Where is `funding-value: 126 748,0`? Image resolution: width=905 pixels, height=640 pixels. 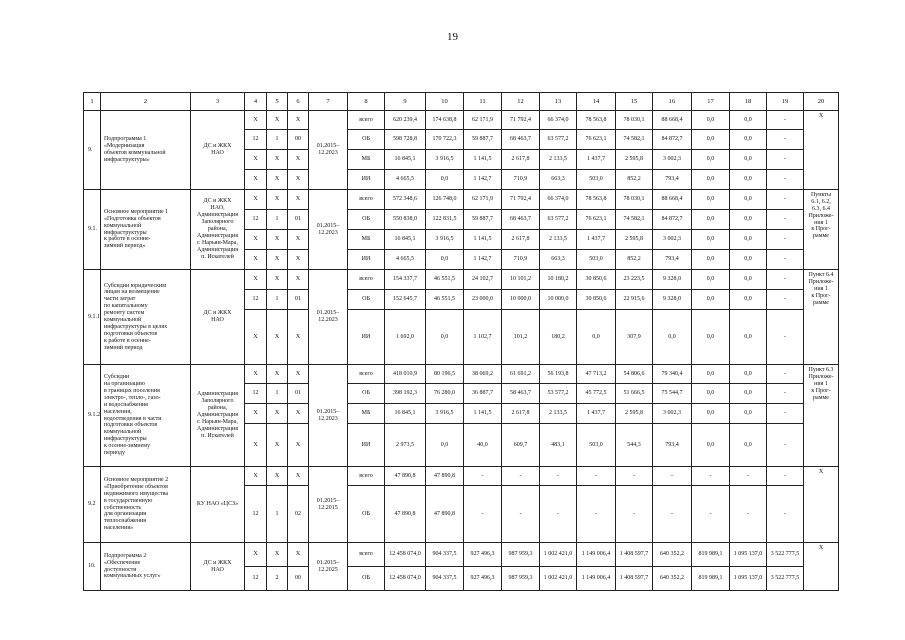
funding-value: 126 748,0 is located at coordinates (444, 199).